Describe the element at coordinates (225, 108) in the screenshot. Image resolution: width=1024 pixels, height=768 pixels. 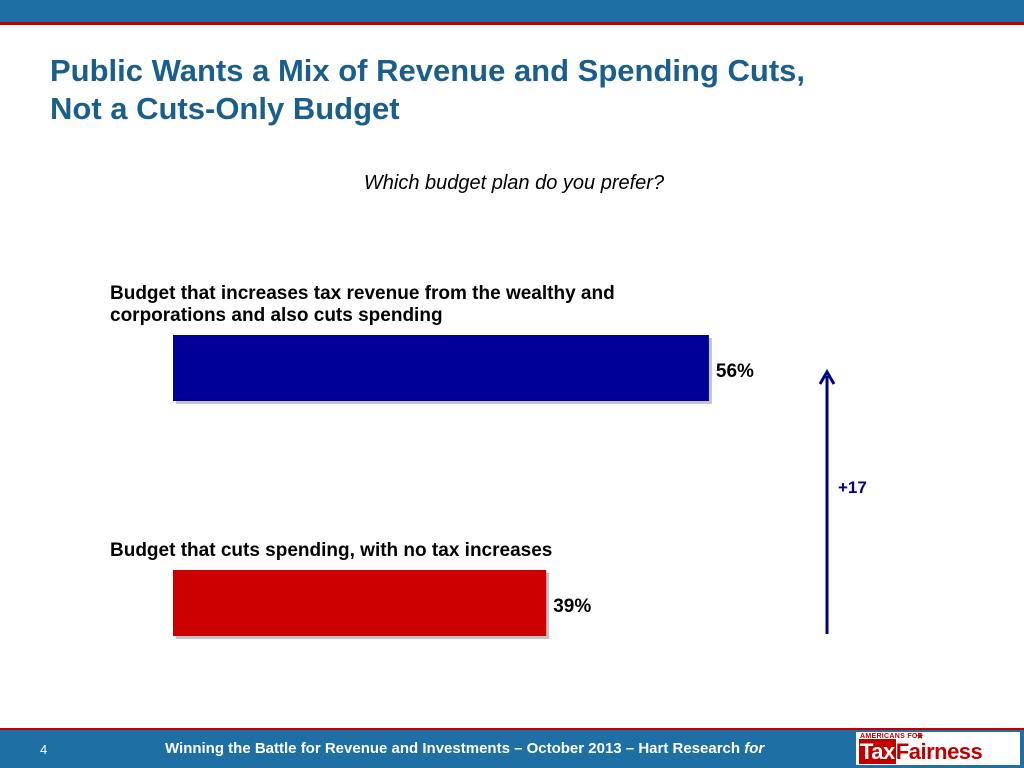
I see `slide-title-line-2: Not a Cuts-Only Budget` at that location.